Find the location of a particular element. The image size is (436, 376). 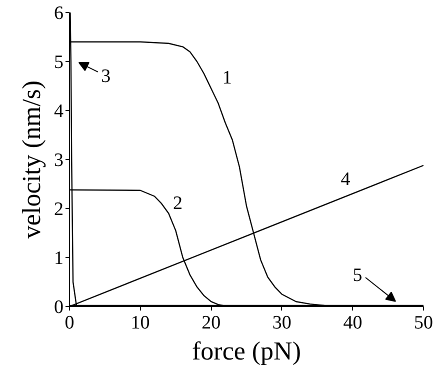

y-tick-label: 6 is located at coordinates (59, 13).